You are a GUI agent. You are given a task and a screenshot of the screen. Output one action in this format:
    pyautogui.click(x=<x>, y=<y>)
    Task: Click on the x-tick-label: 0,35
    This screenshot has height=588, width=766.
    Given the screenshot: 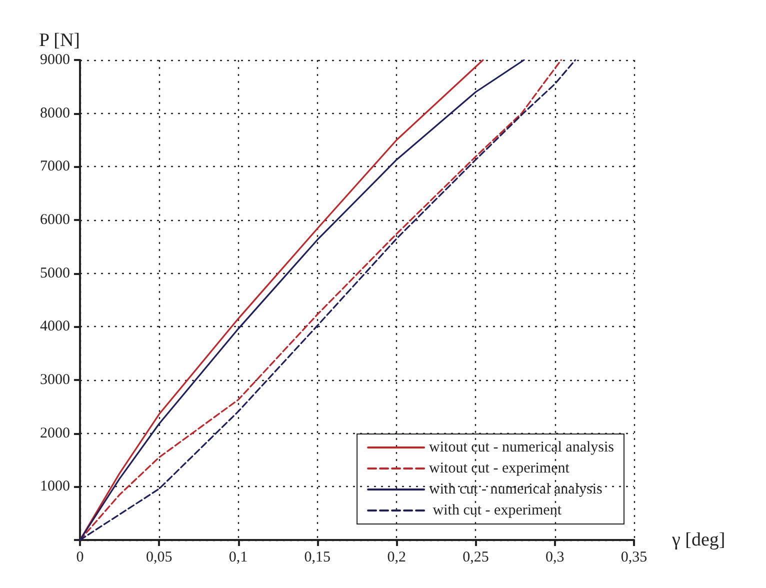 What is the action you would take?
    pyautogui.click(x=634, y=558)
    